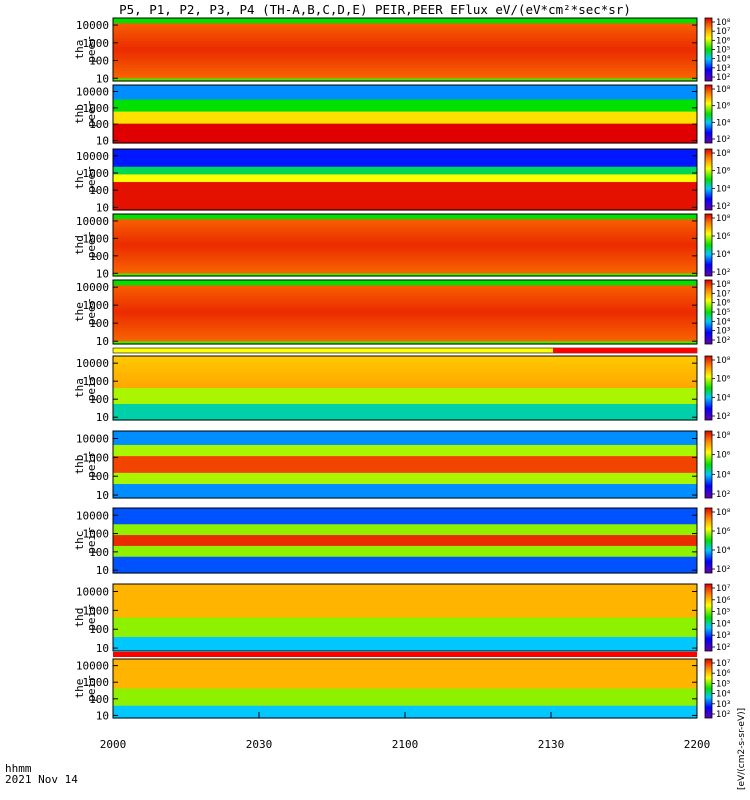 The image size is (750, 800). What do you see at coordinates (79, 180) in the screenshot?
I see `probe-label: thc` at bounding box center [79, 180].